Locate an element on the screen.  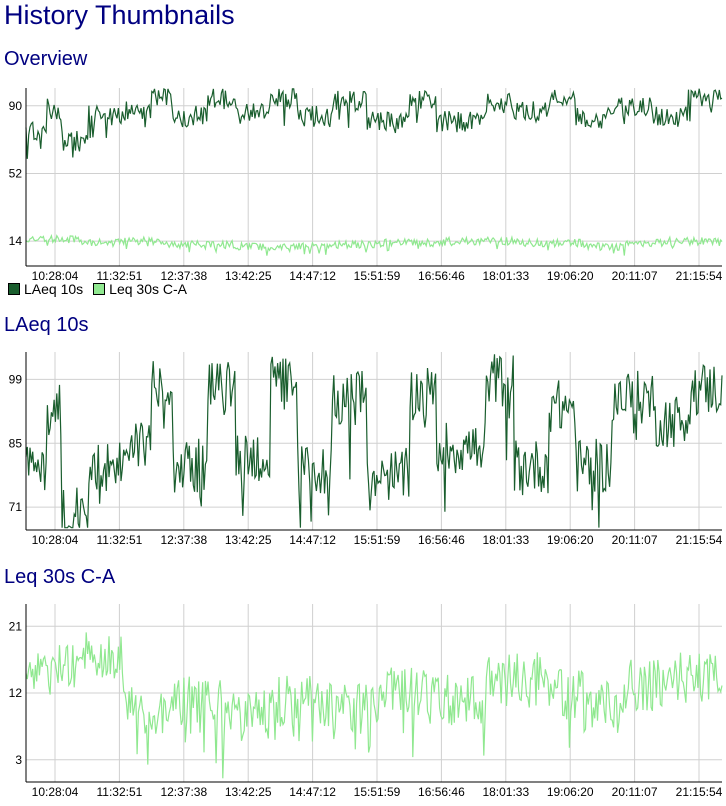
leq-title: Leq 30s C-A is located at coordinates (60, 577).